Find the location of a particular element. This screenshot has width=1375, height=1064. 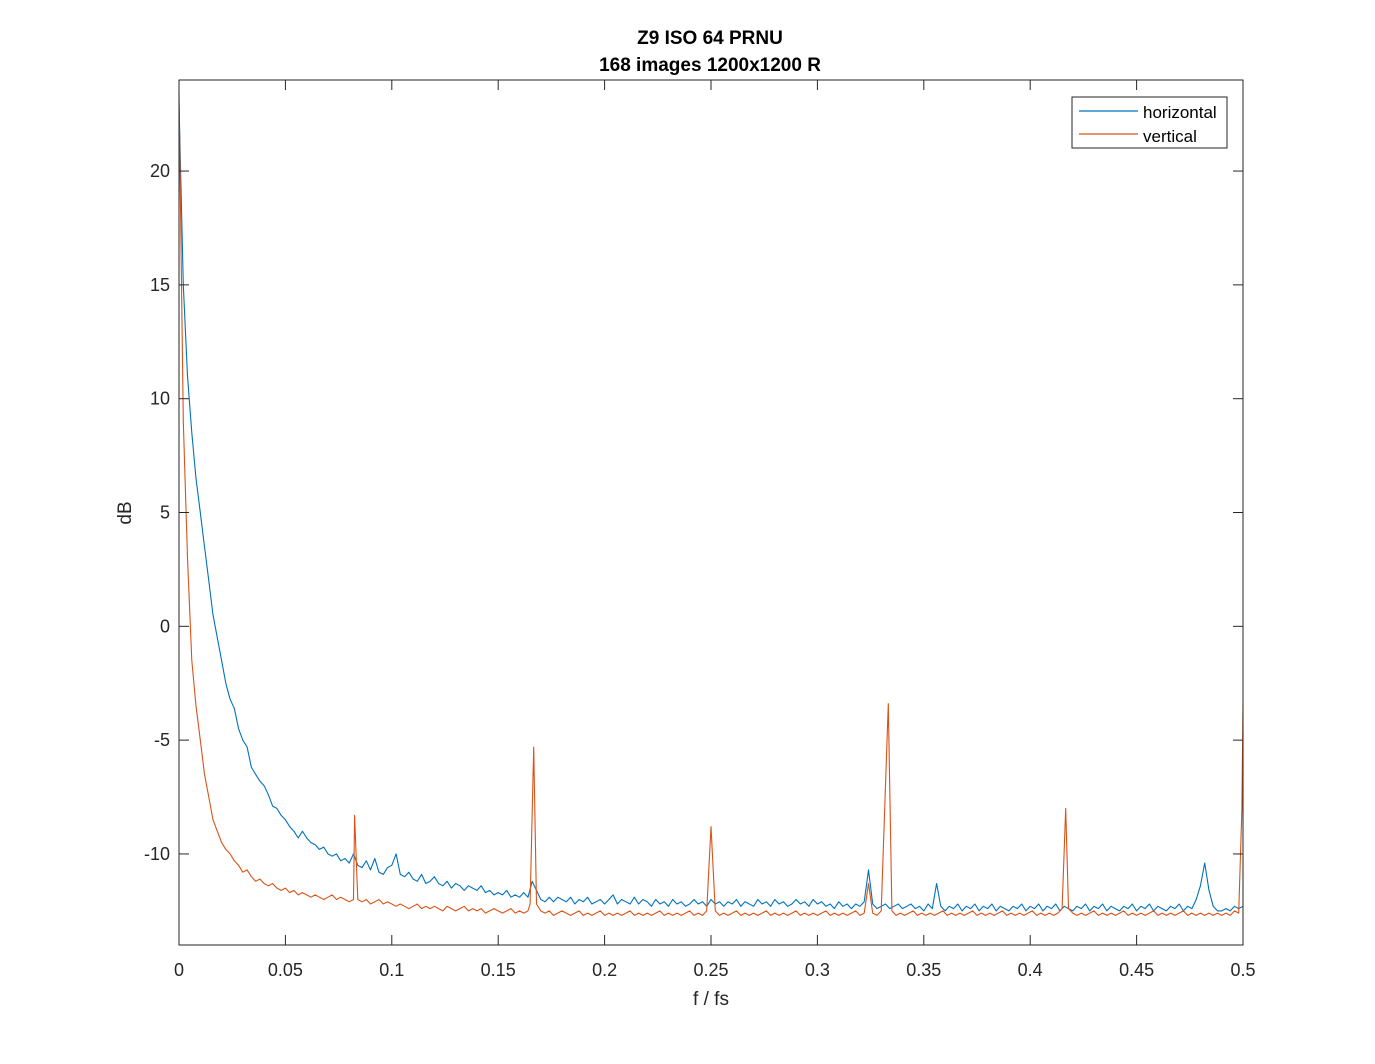

chart-subtitle: 168 images 1200x1200 R is located at coordinates (710, 65).